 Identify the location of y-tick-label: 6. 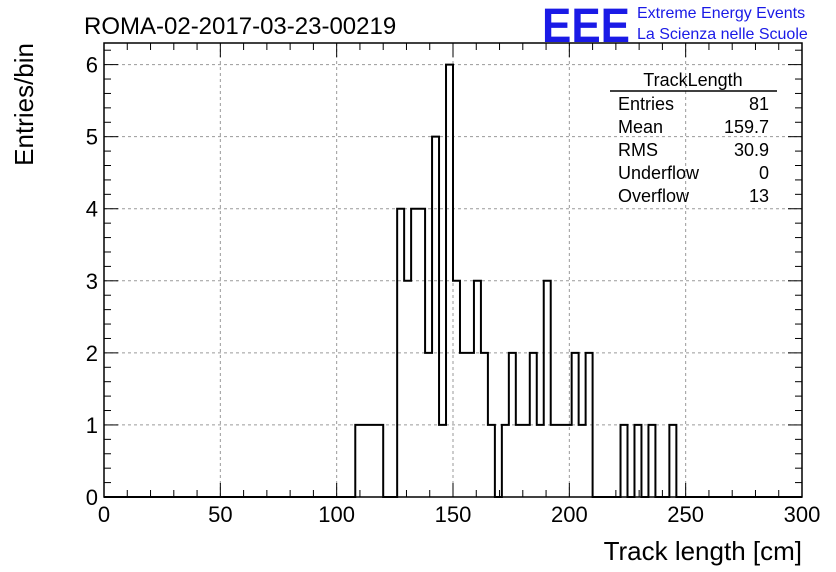
(92, 65).